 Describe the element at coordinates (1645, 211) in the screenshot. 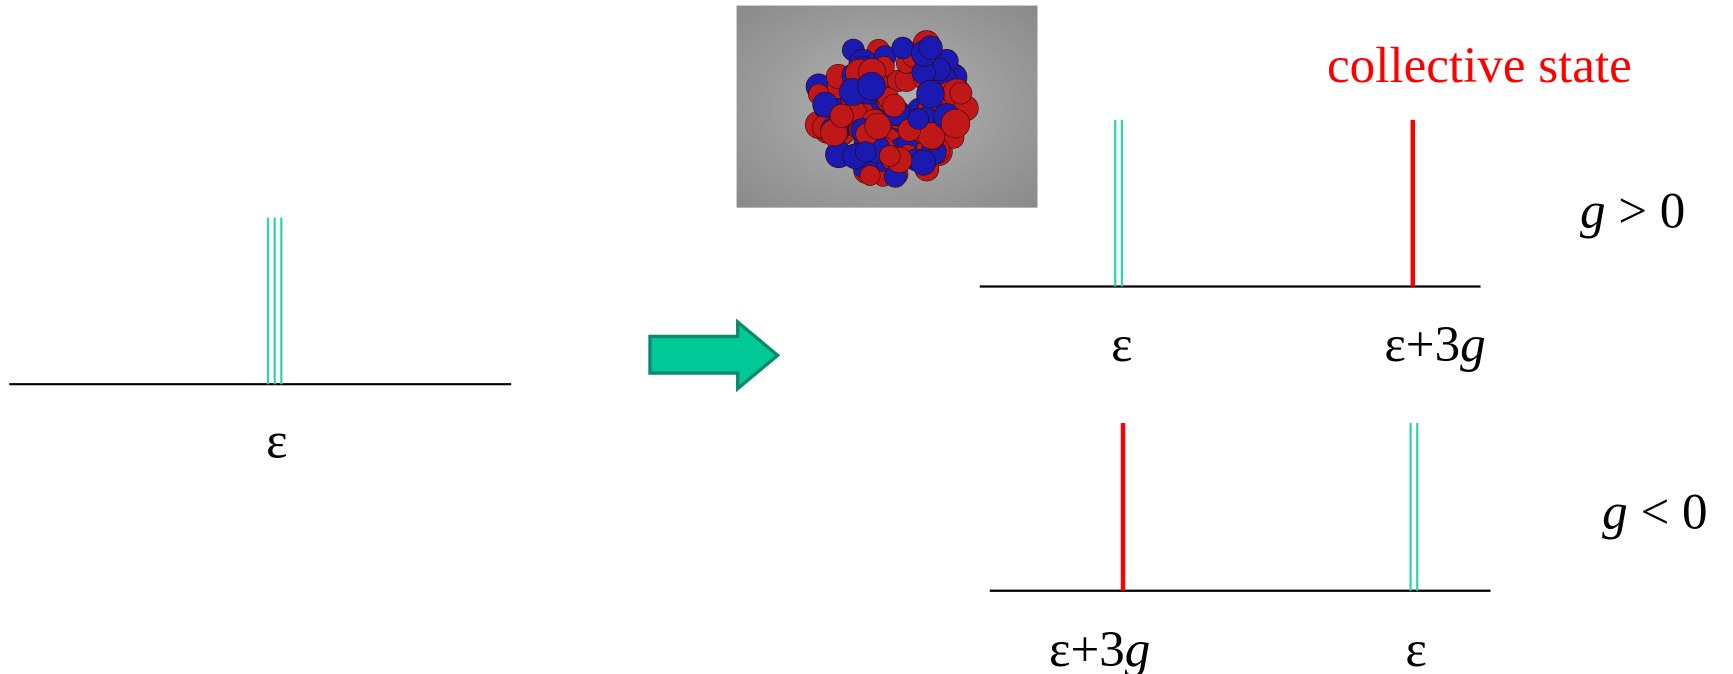

I see `relation: > 0` at that location.